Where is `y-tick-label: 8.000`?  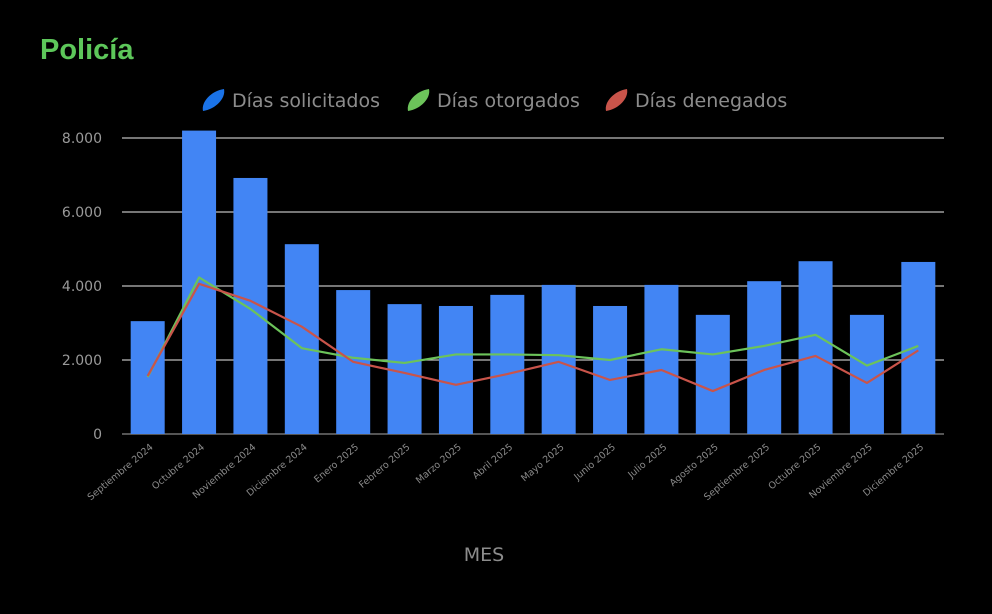
y-tick-label: 8.000 is located at coordinates (82, 139).